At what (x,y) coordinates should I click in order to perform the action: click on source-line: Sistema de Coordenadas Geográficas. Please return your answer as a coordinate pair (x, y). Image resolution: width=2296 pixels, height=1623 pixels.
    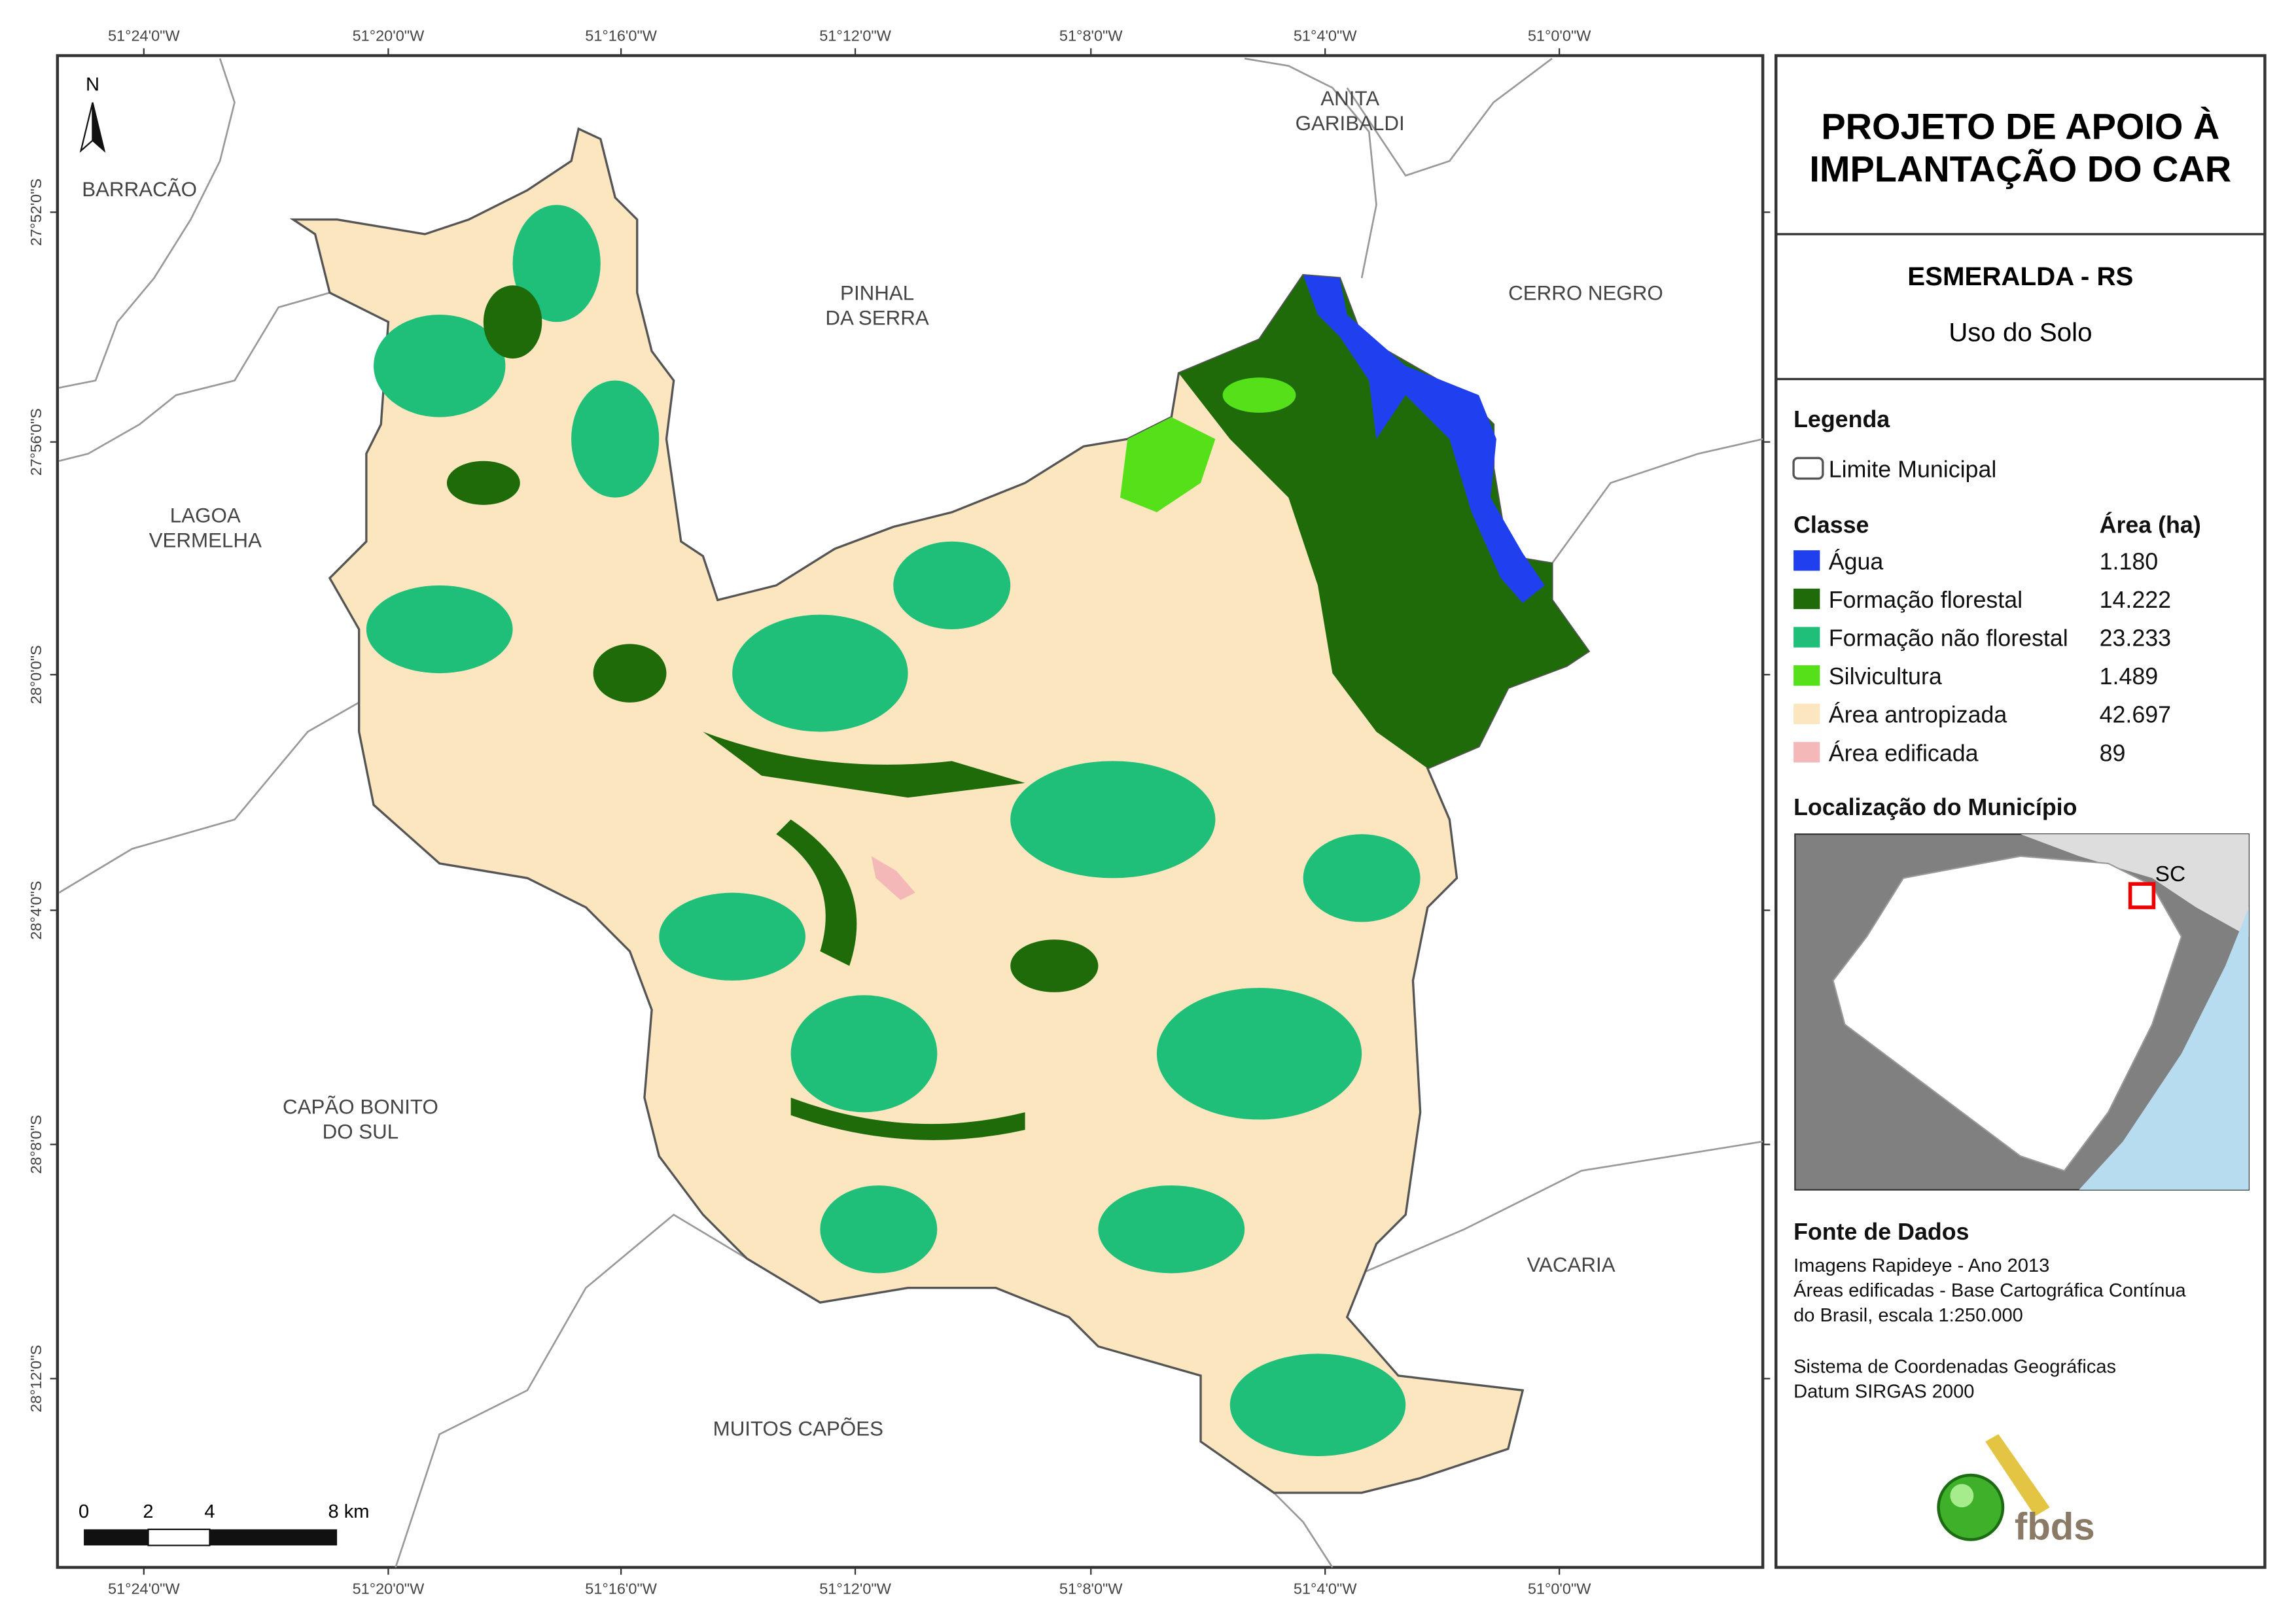
    Looking at the image, I should click on (1955, 1366).